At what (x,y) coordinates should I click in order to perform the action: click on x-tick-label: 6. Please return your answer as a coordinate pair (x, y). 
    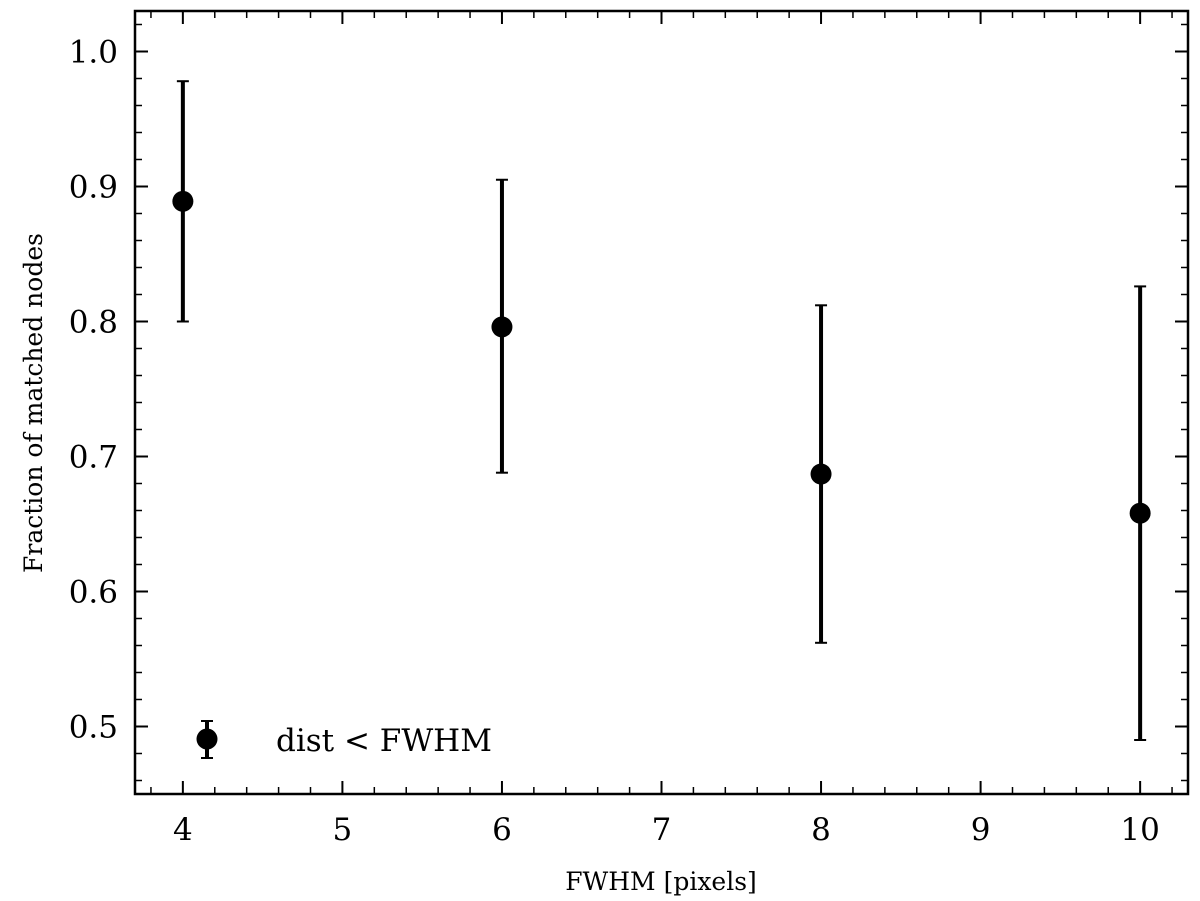
    Looking at the image, I should click on (502, 830).